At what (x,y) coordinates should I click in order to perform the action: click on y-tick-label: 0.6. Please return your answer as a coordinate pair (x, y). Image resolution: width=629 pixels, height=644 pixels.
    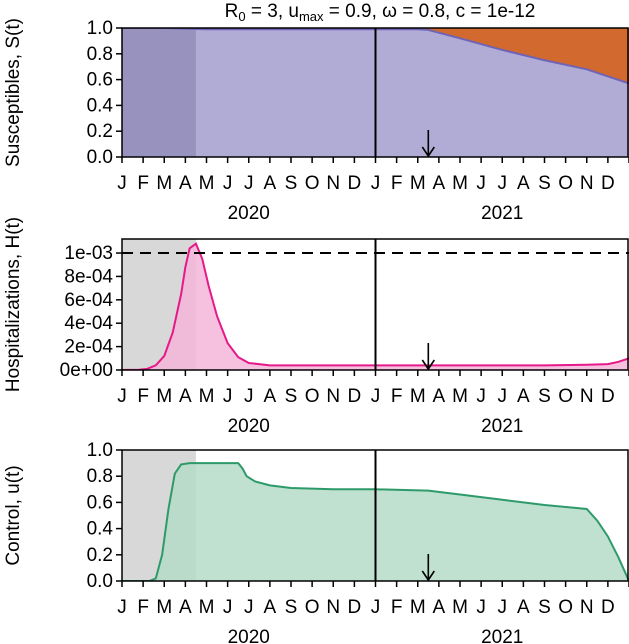
    Looking at the image, I should click on (100, 502).